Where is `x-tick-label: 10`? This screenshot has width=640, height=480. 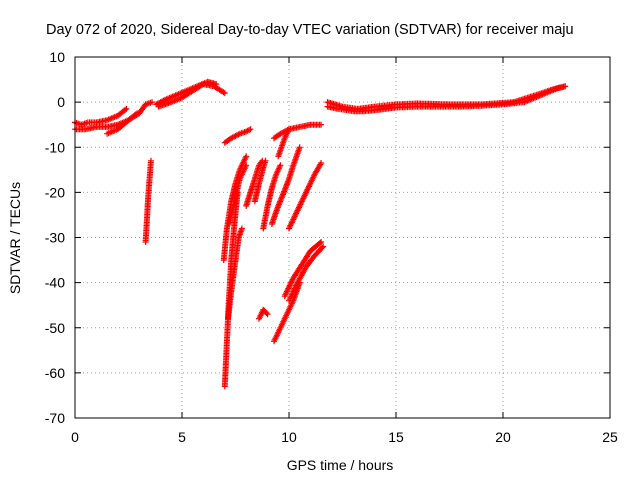 x-tick-label: 10 is located at coordinates (289, 437).